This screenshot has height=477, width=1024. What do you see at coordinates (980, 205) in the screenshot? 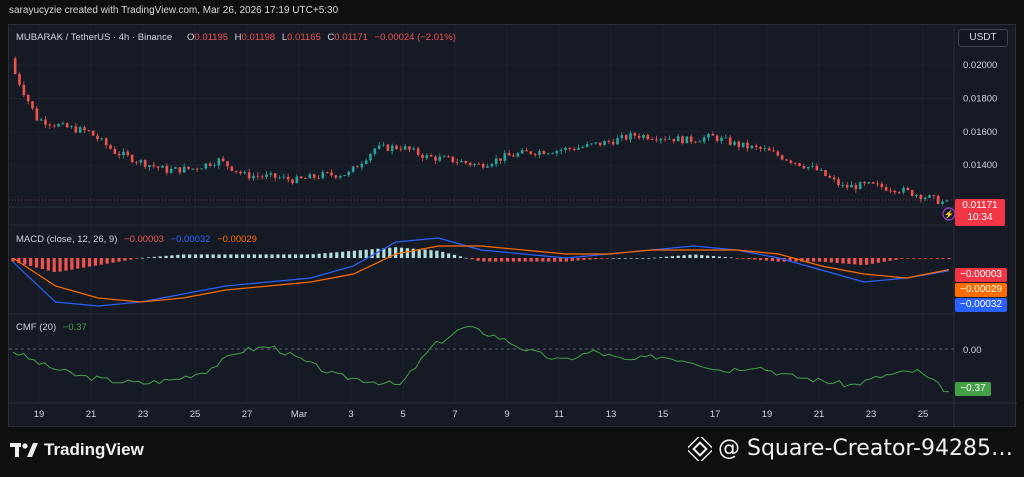
I see `last-price-value: 0.01171` at bounding box center [980, 205].